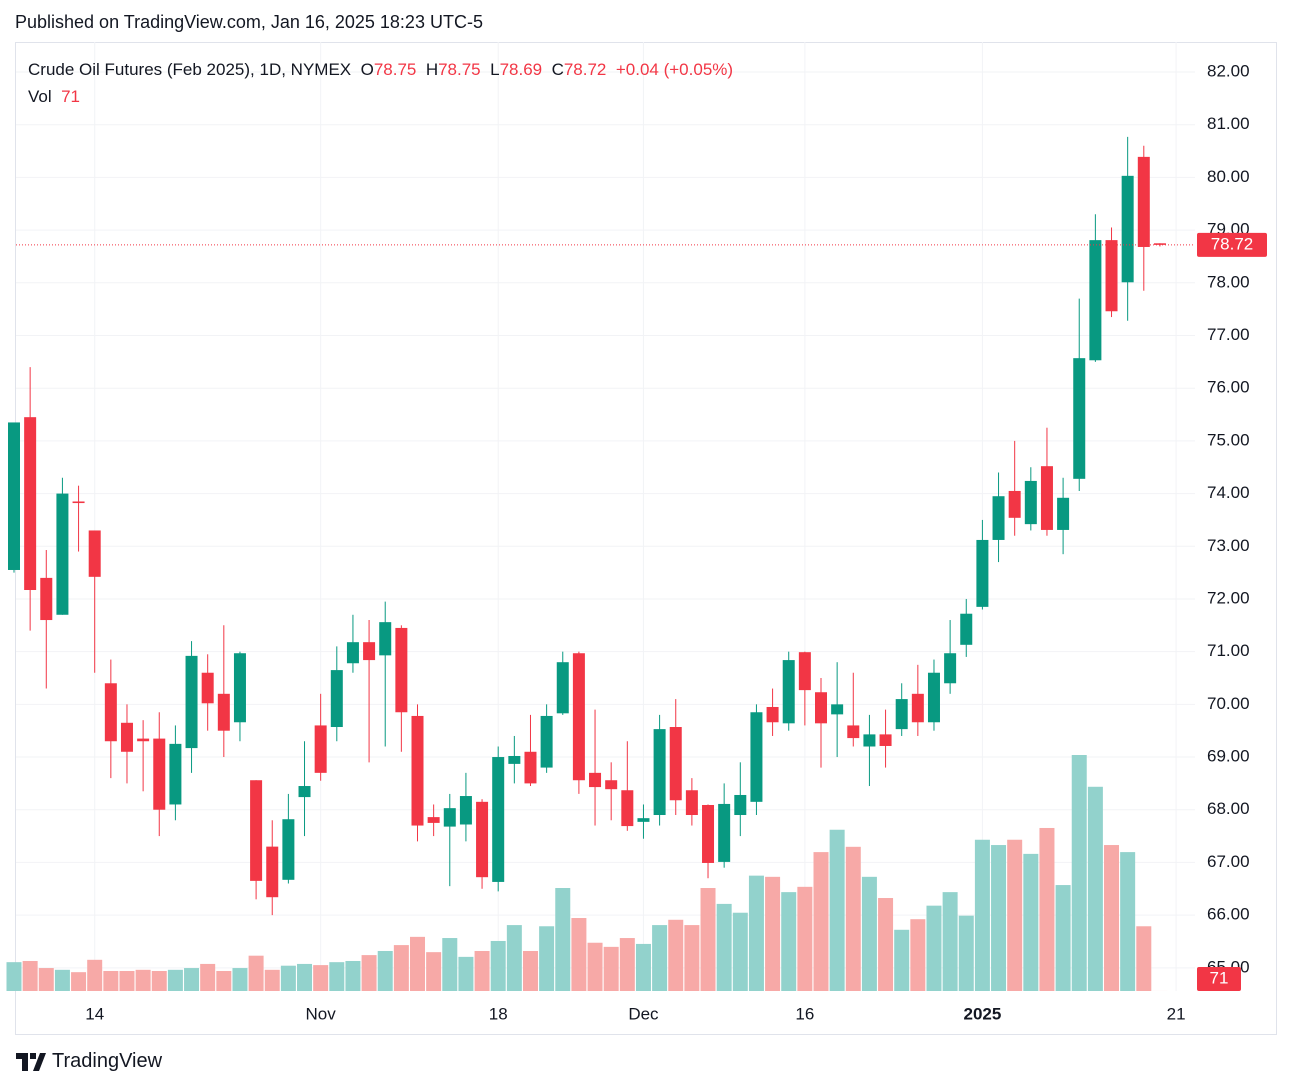 The height and width of the screenshot is (1090, 1292). What do you see at coordinates (321, 1013) in the screenshot?
I see `x-tick-label: Nov` at bounding box center [321, 1013].